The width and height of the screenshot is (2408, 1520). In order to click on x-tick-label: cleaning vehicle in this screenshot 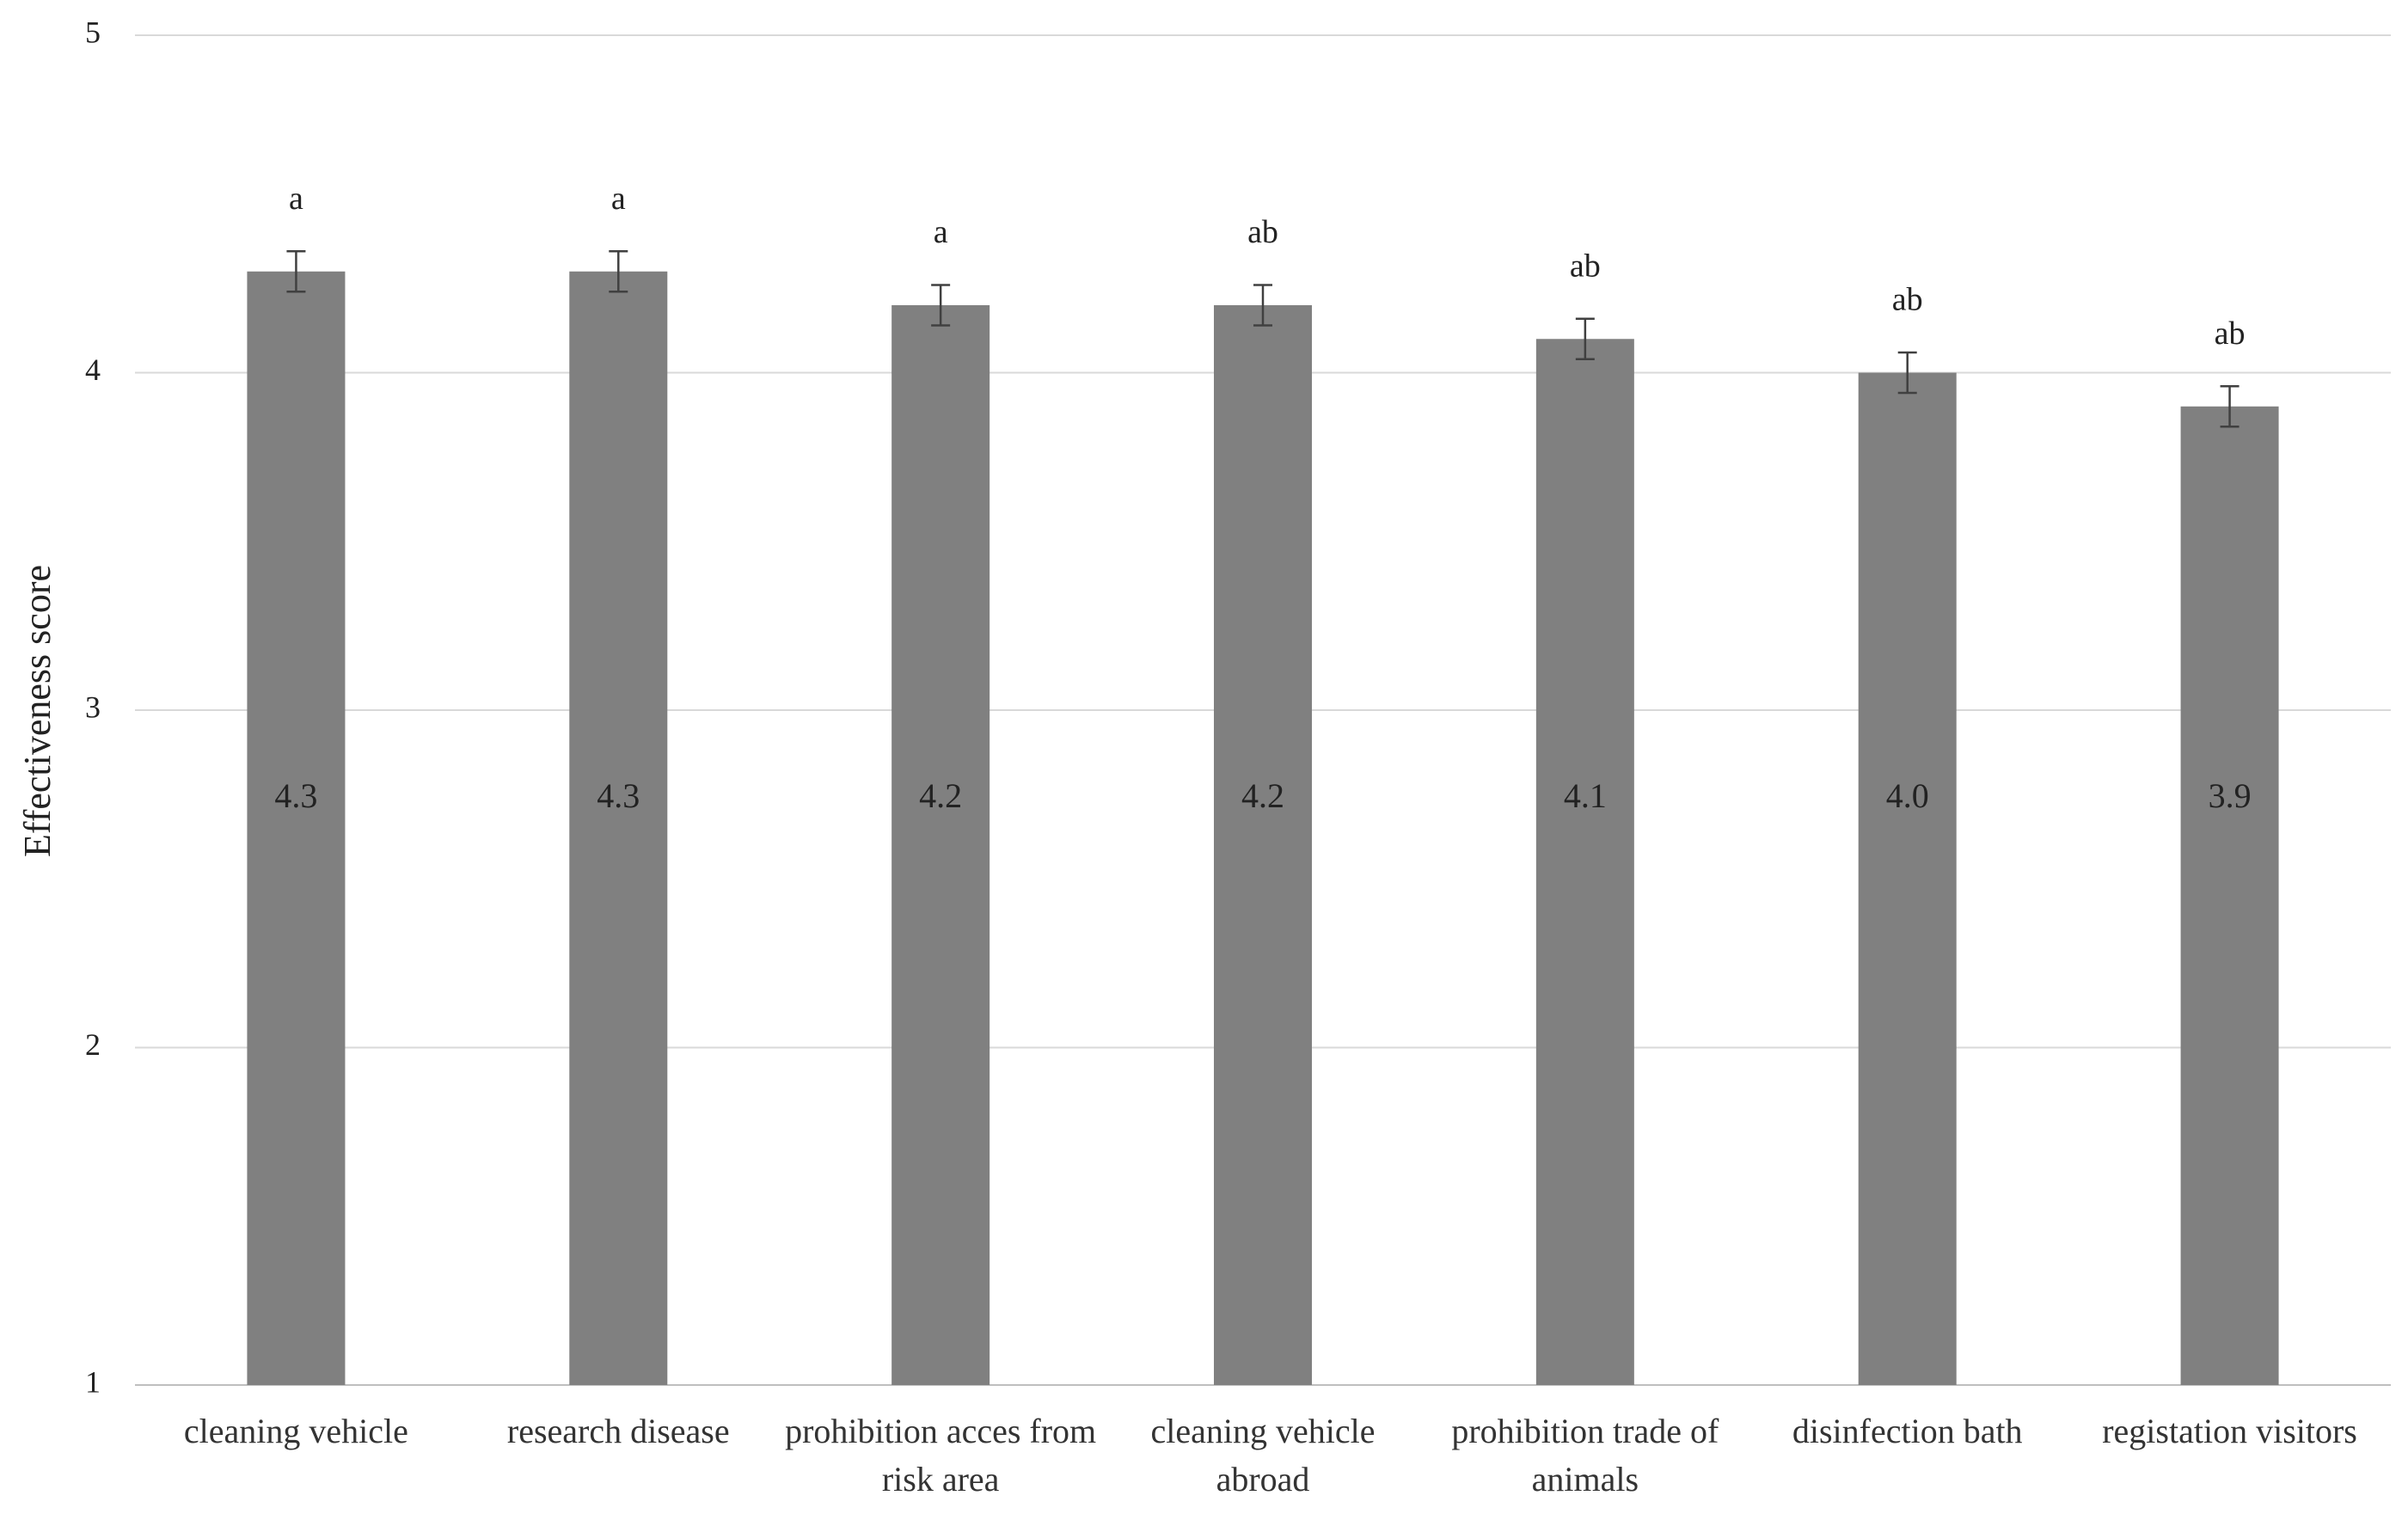, I will do `click(295, 1431)`.